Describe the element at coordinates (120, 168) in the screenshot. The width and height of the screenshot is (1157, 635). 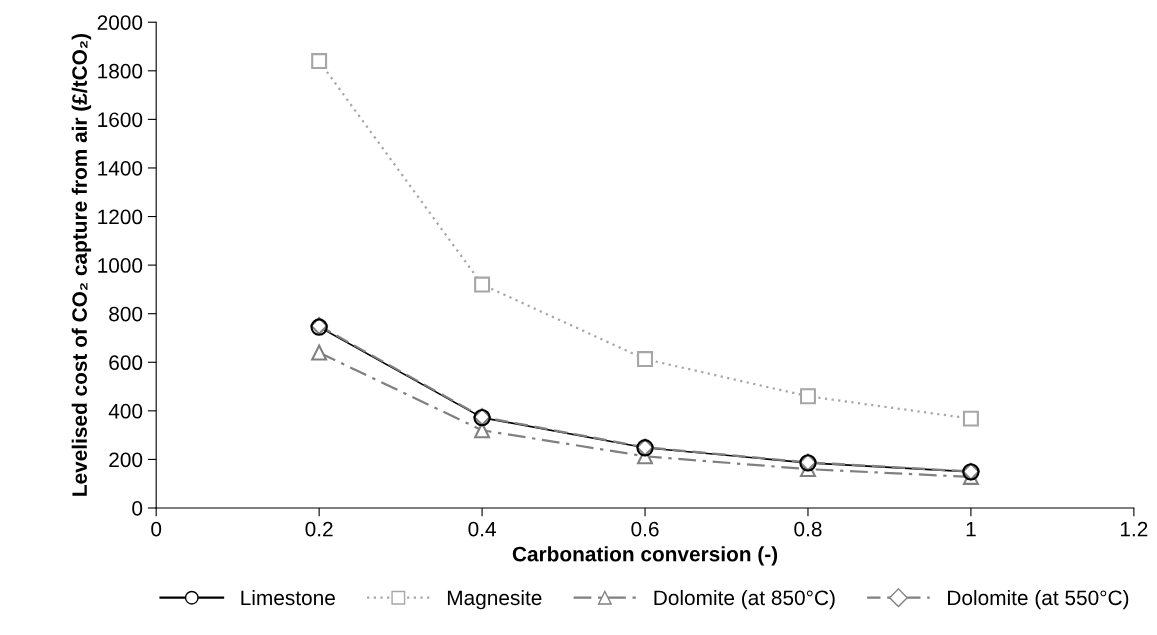
I see `y-tick-label: 1400` at that location.